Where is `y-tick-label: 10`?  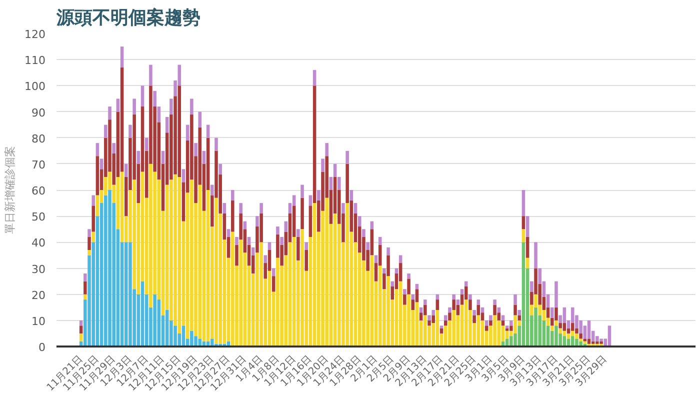 y-tick-label: 10 is located at coordinates (39, 321).